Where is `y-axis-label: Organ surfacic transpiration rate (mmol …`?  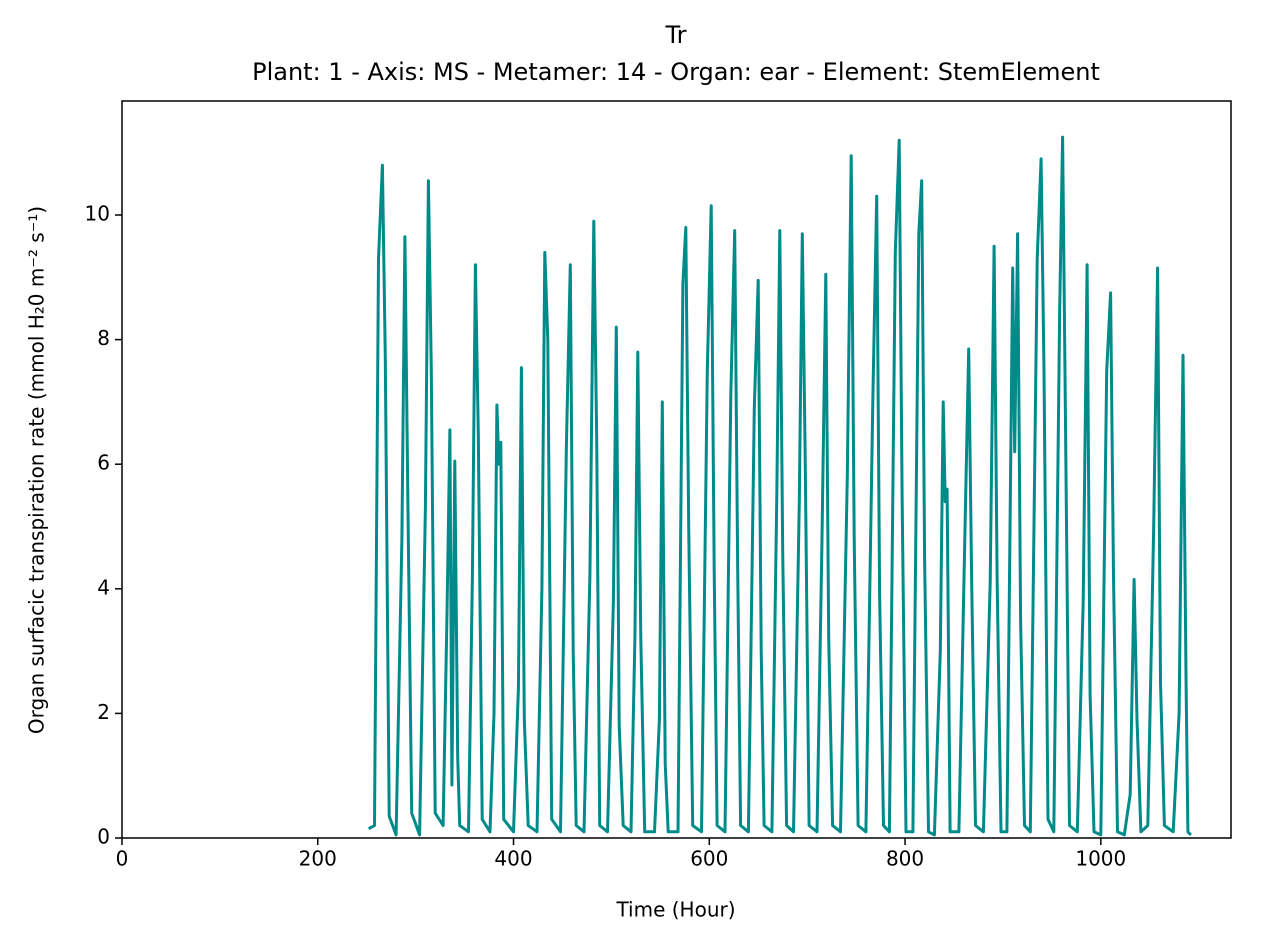 y-axis-label: Organ surfacic transpiration rate (mmol … is located at coordinates (37, 470).